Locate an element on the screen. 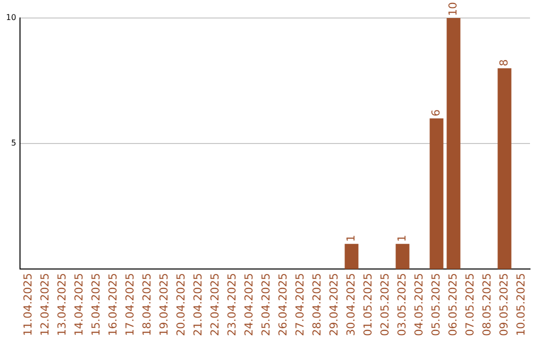 Image resolution: width=540 pixels, height=340 pixels. data-label: 8 is located at coordinates (503, 62).